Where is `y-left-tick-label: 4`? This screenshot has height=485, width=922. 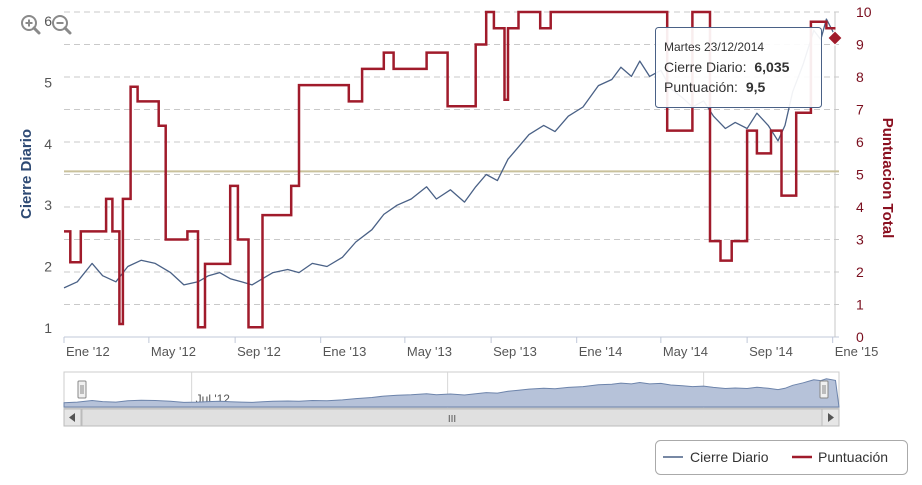
y-left-tick-label: 4 is located at coordinates (48, 144).